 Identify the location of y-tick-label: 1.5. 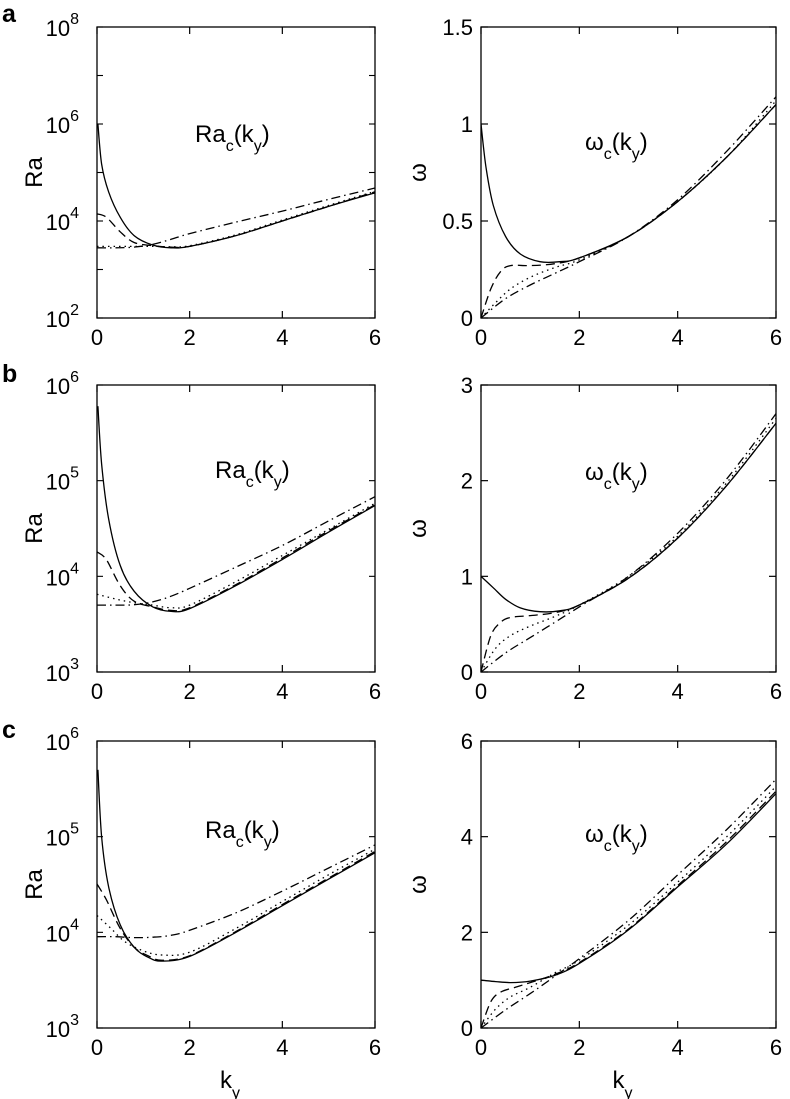
(457, 27).